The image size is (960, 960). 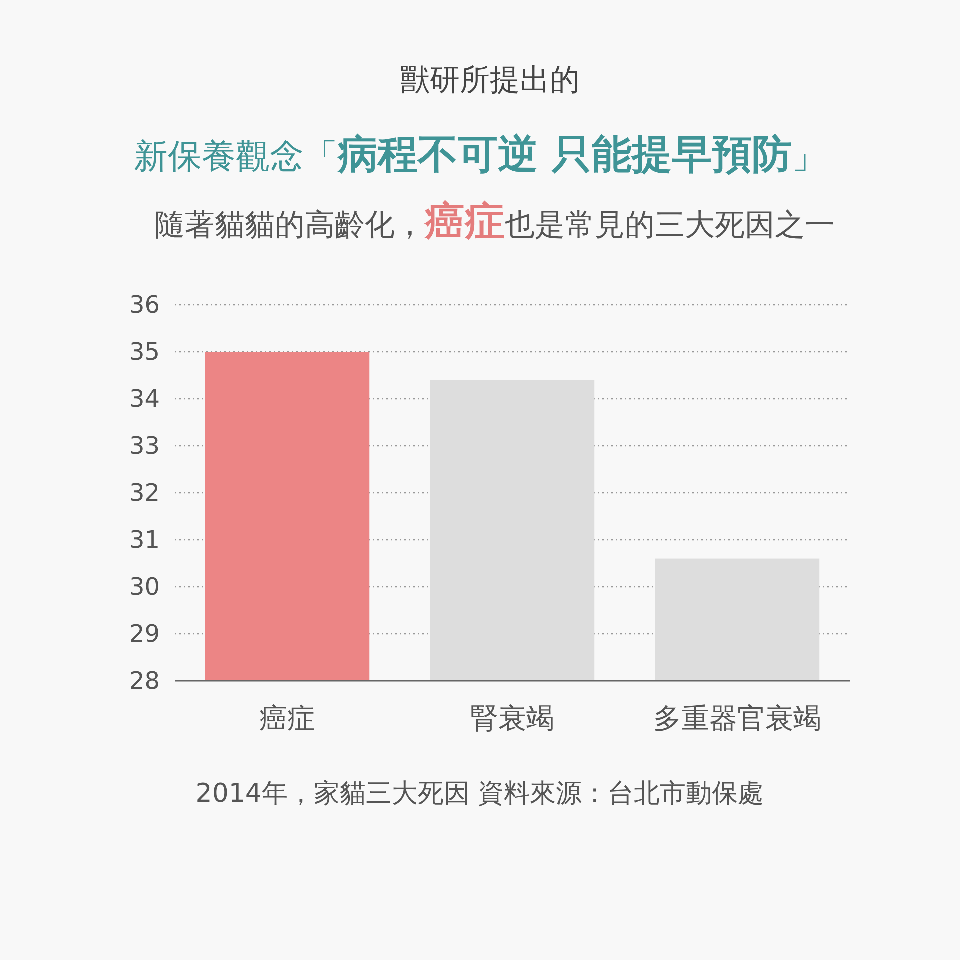 I want to click on y-tick-label: 29, so click(x=144, y=634).